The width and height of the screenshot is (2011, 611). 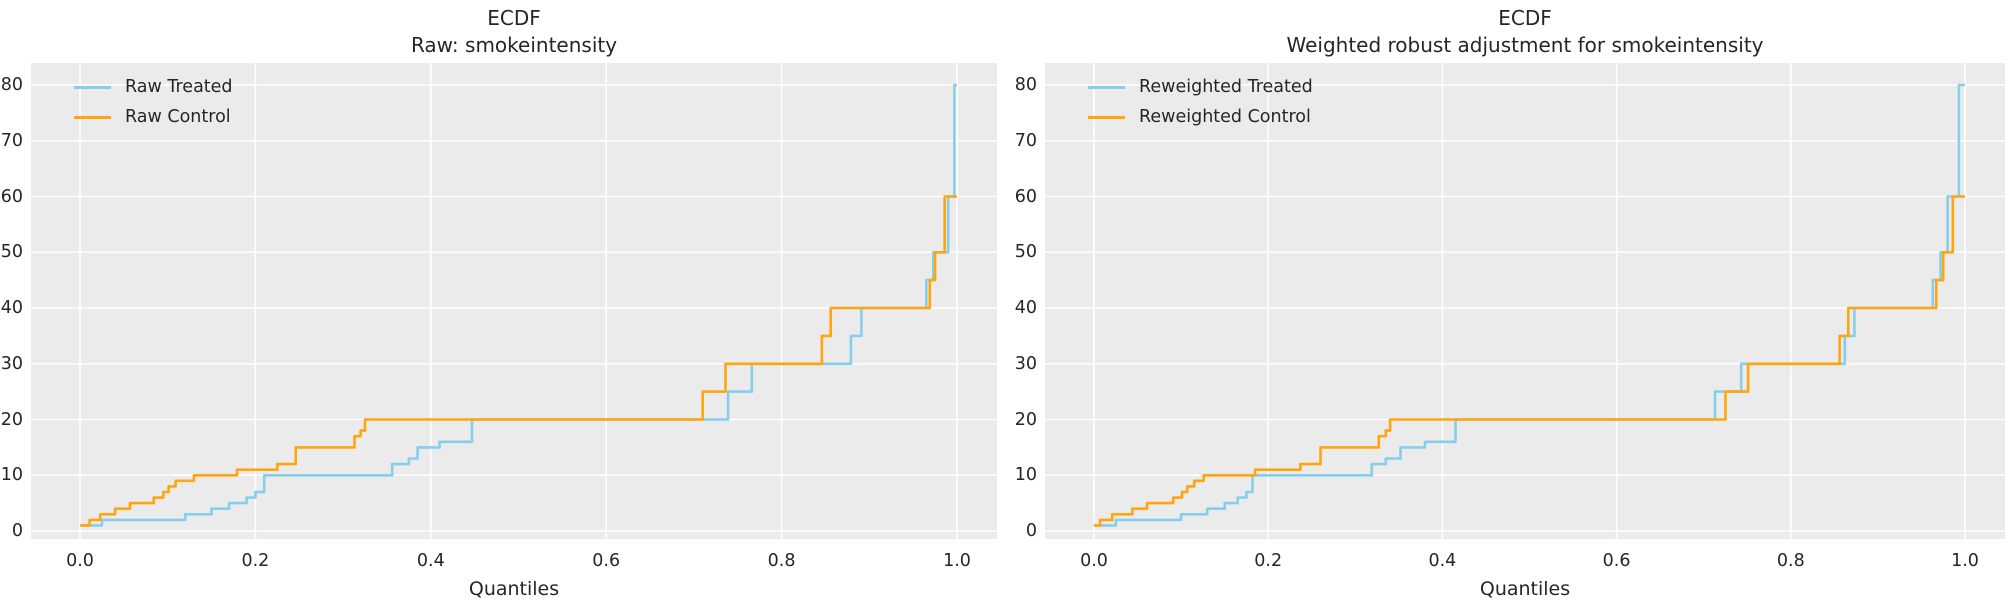 I want to click on x-axis-label-weighted: Quantiles, so click(x=1525, y=589).